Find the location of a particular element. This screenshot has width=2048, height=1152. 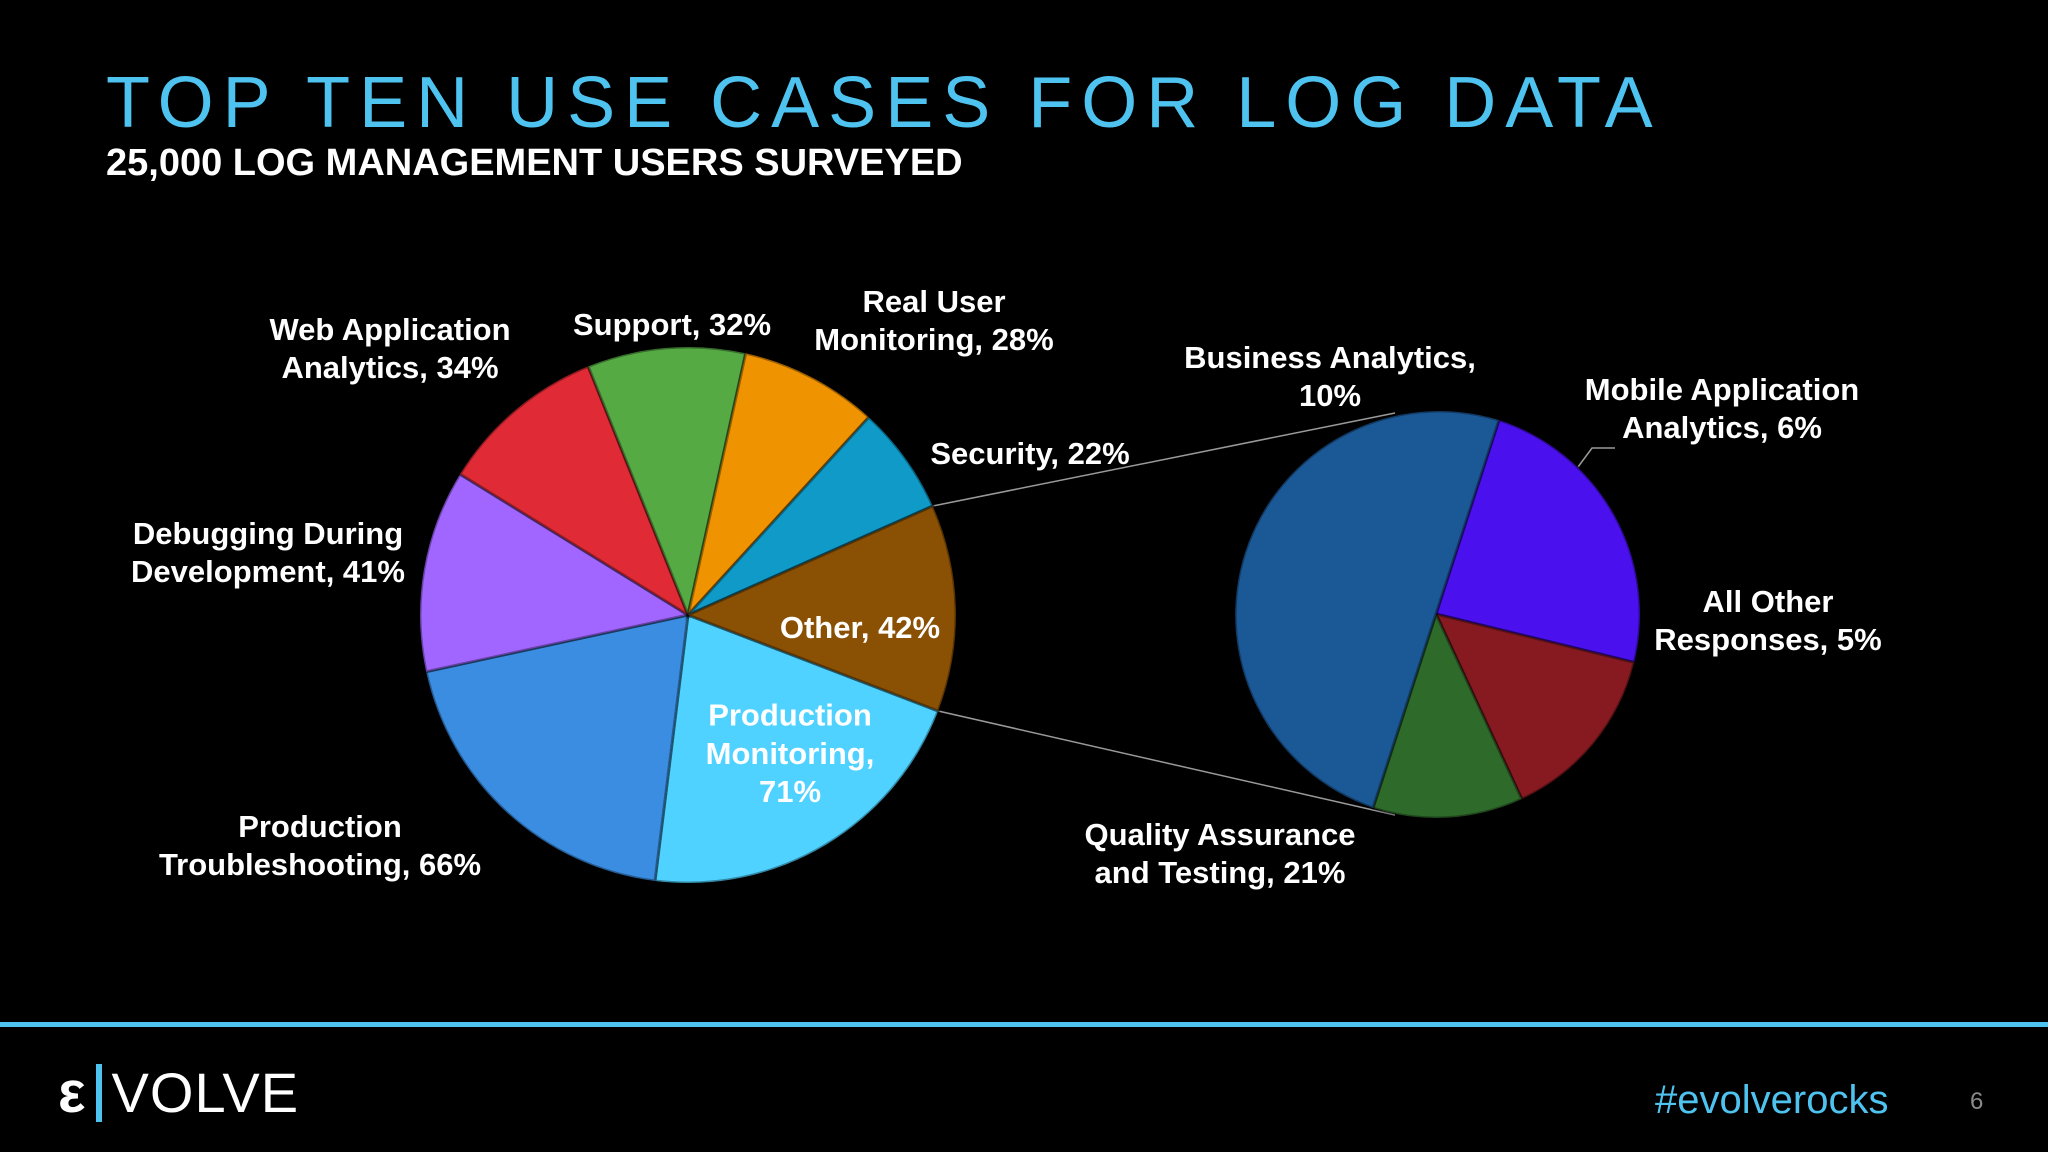

evolve-logo: ε VOLVE is located at coordinates (178, 1093).